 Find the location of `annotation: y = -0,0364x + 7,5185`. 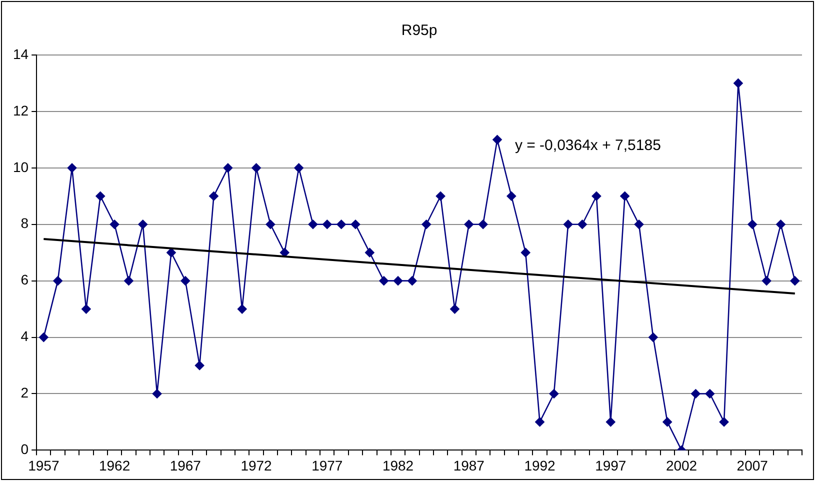

annotation: y = -0,0364x + 7,5185 is located at coordinates (587, 145).